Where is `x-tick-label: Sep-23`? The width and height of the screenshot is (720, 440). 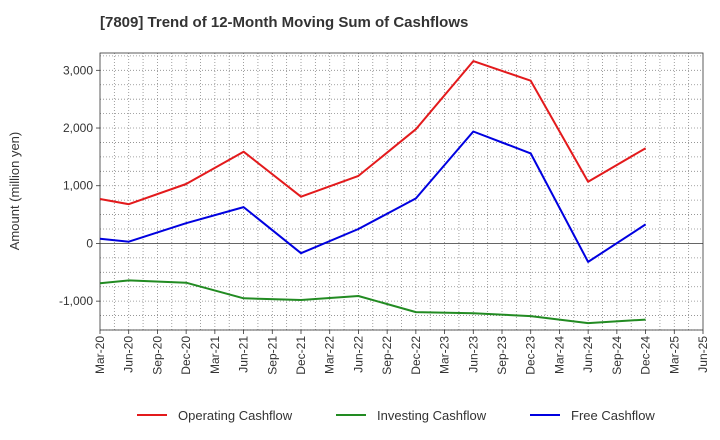 x-tick-label: Sep-23 is located at coordinates (502, 355).